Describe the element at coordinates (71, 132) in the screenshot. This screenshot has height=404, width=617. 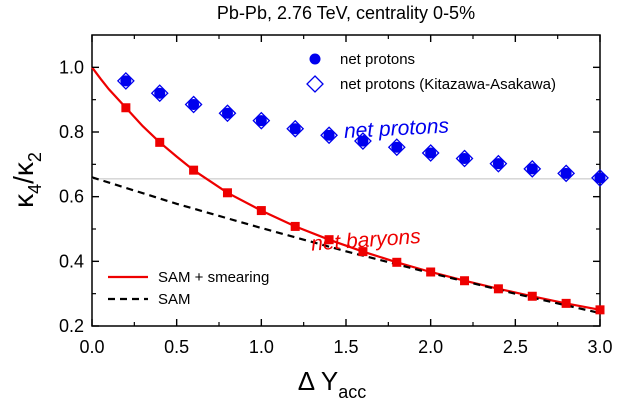
I see `y-tick-label: 0.8` at that location.